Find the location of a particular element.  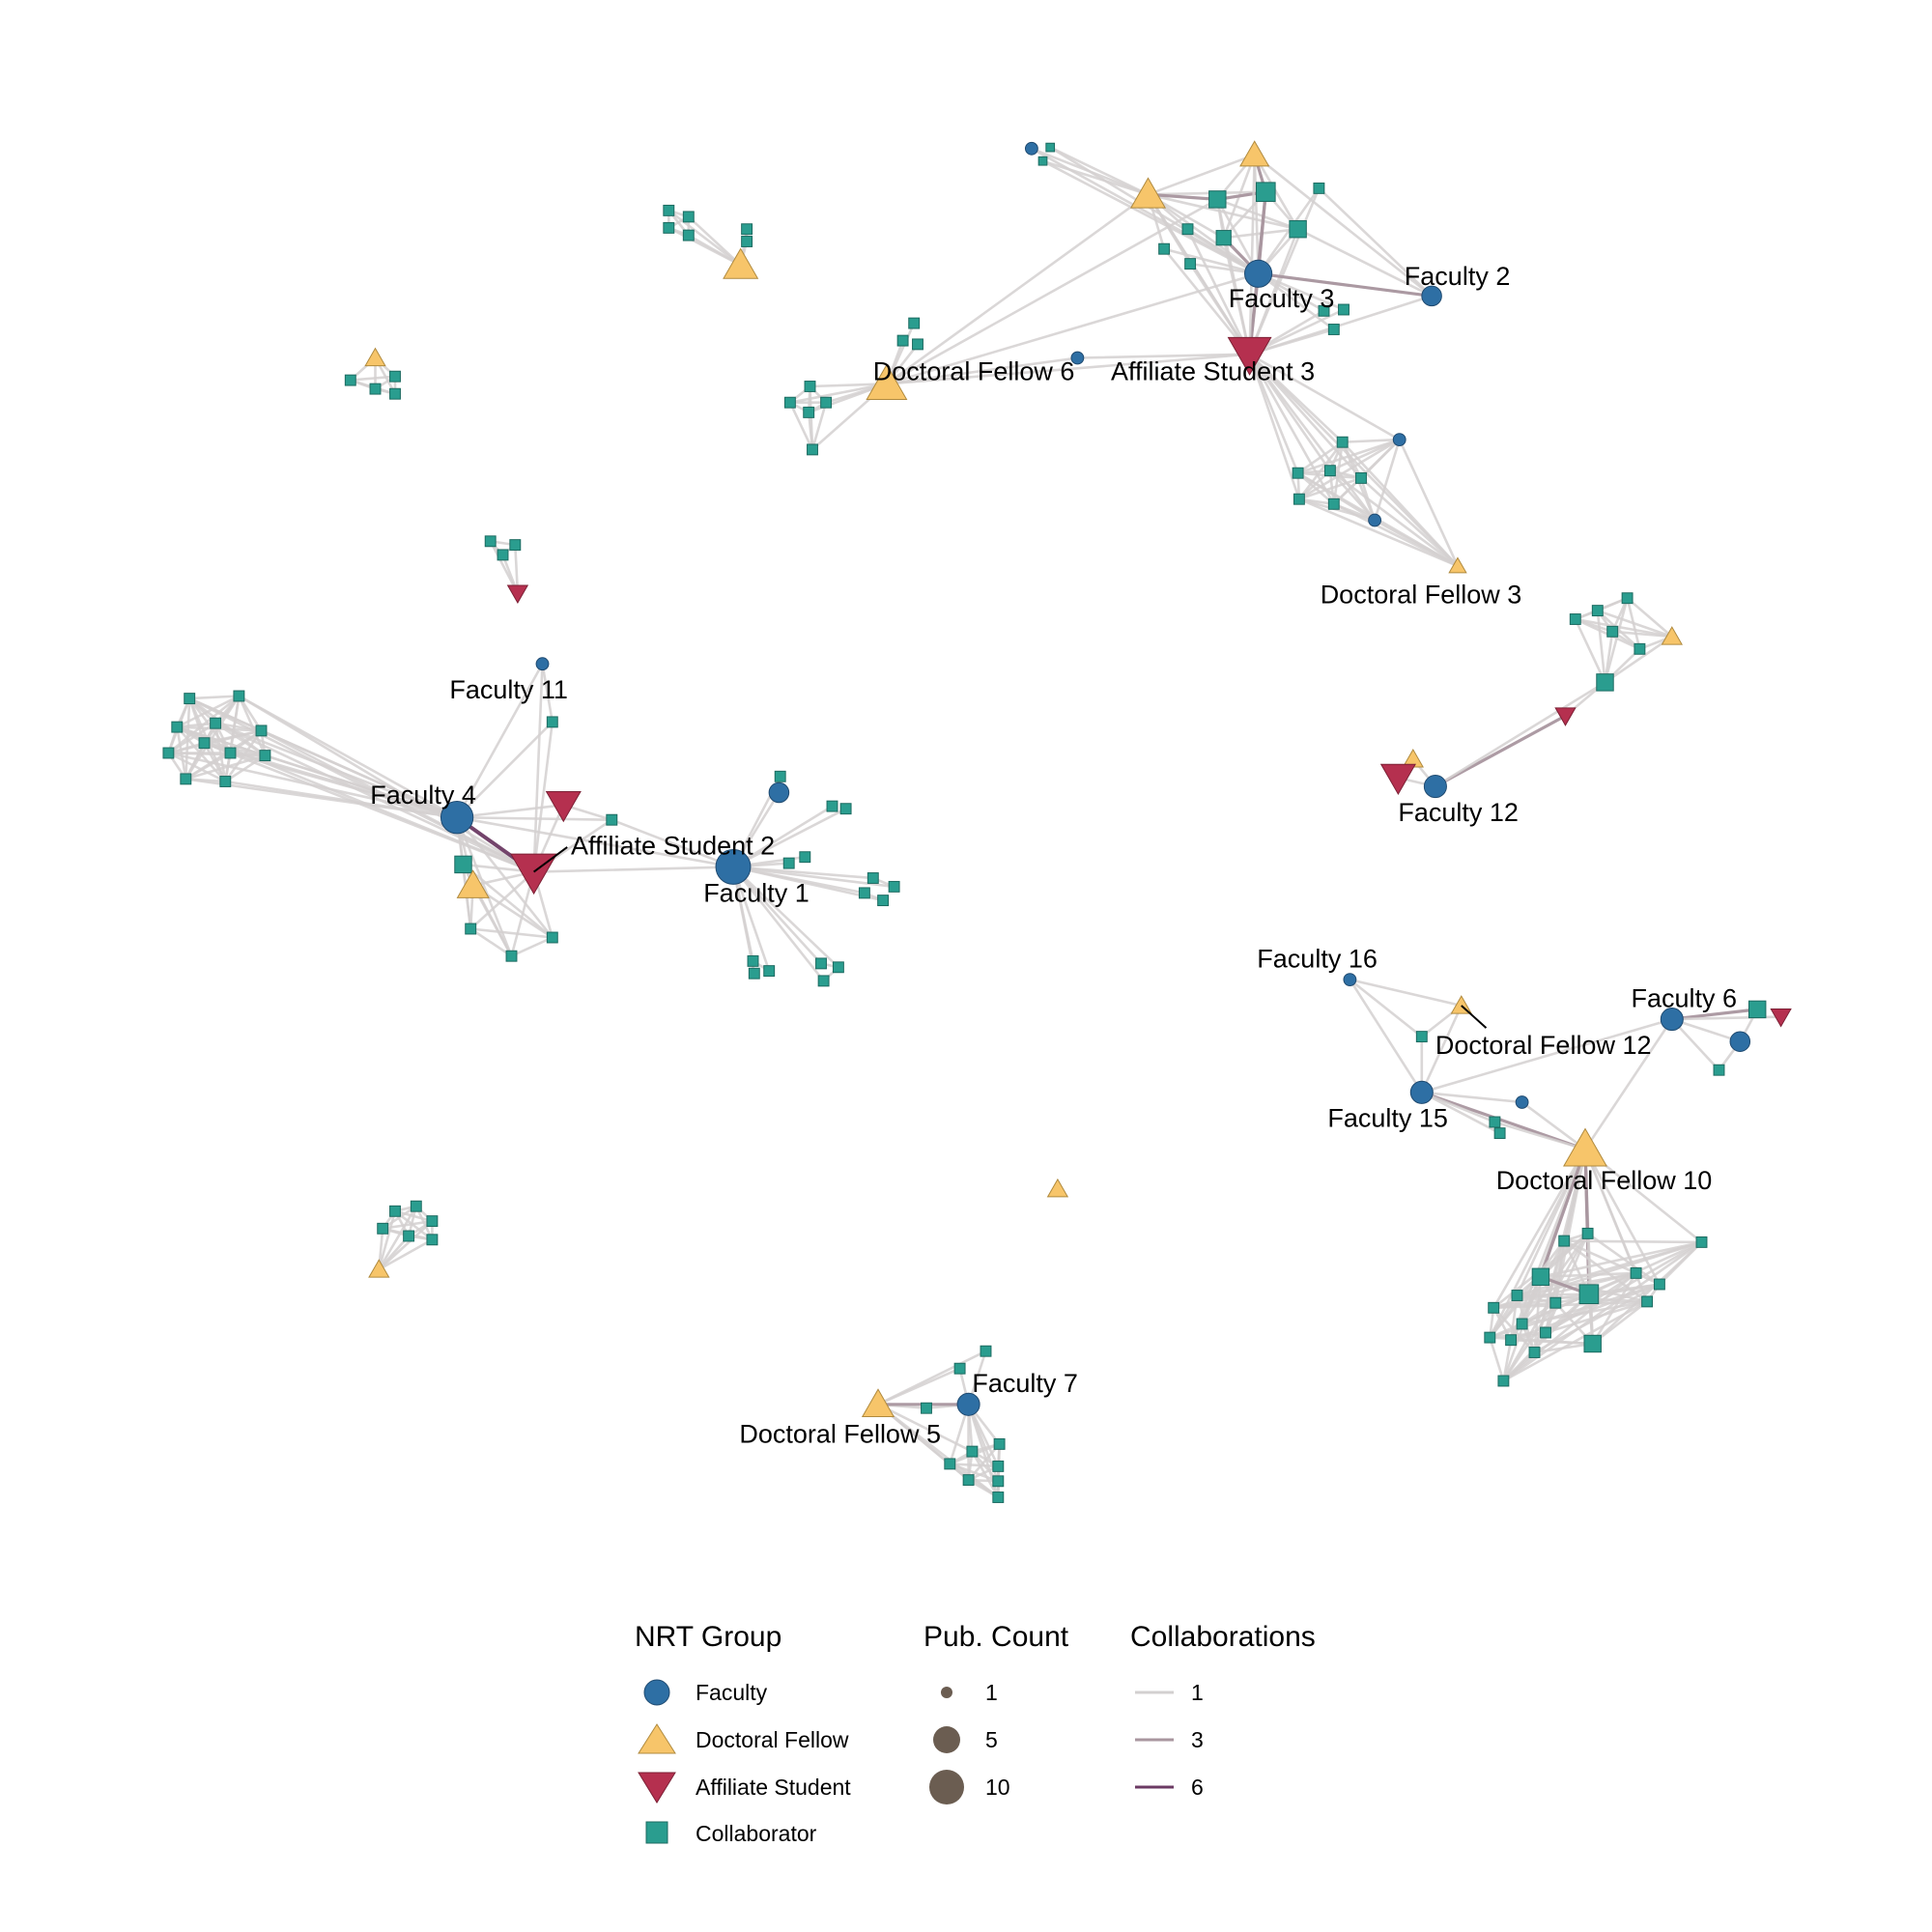

node-label-doctoral-fellow-10: Doctoral Fellow 10 is located at coordinates (1604, 1180).